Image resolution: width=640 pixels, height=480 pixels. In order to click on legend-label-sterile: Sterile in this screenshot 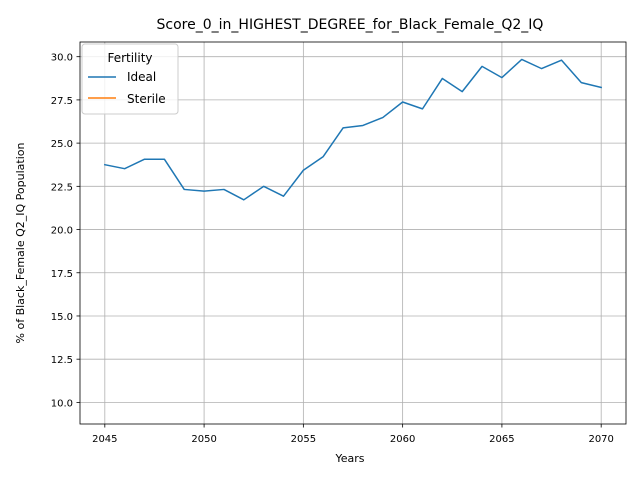, I will do `click(146, 99)`.